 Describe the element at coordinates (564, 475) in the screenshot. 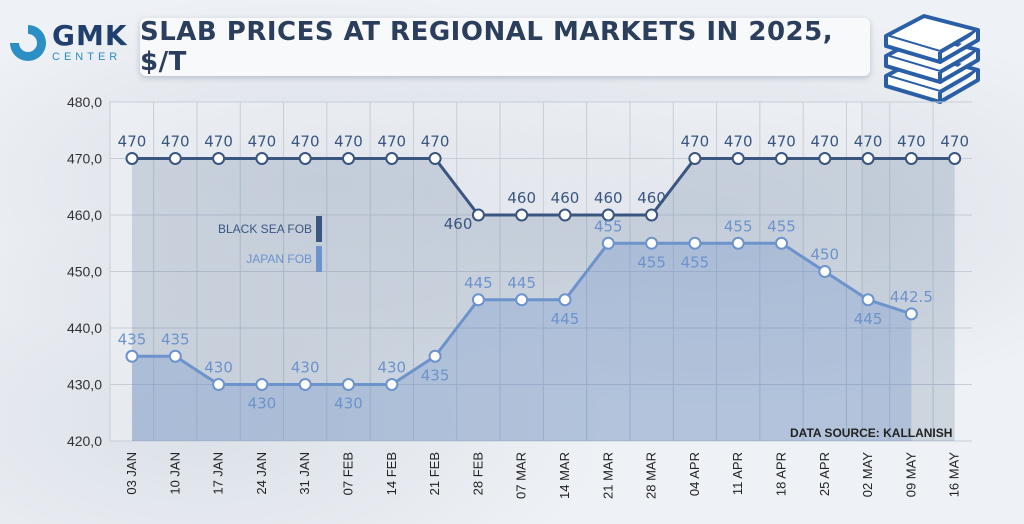

I see `x-tick-label: 14 MAR` at that location.